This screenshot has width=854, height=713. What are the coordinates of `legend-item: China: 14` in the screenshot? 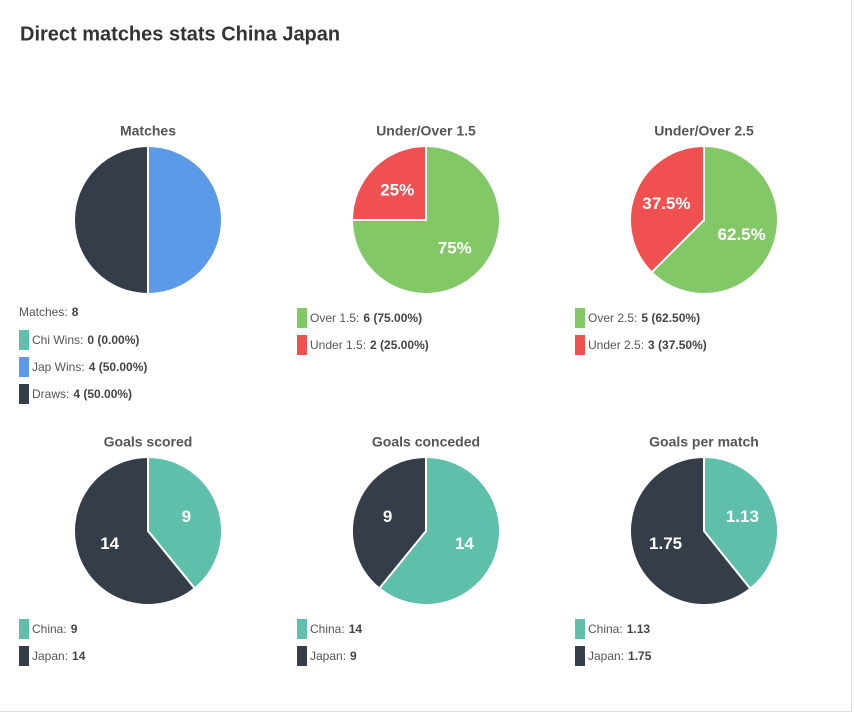 It's located at (336, 629).